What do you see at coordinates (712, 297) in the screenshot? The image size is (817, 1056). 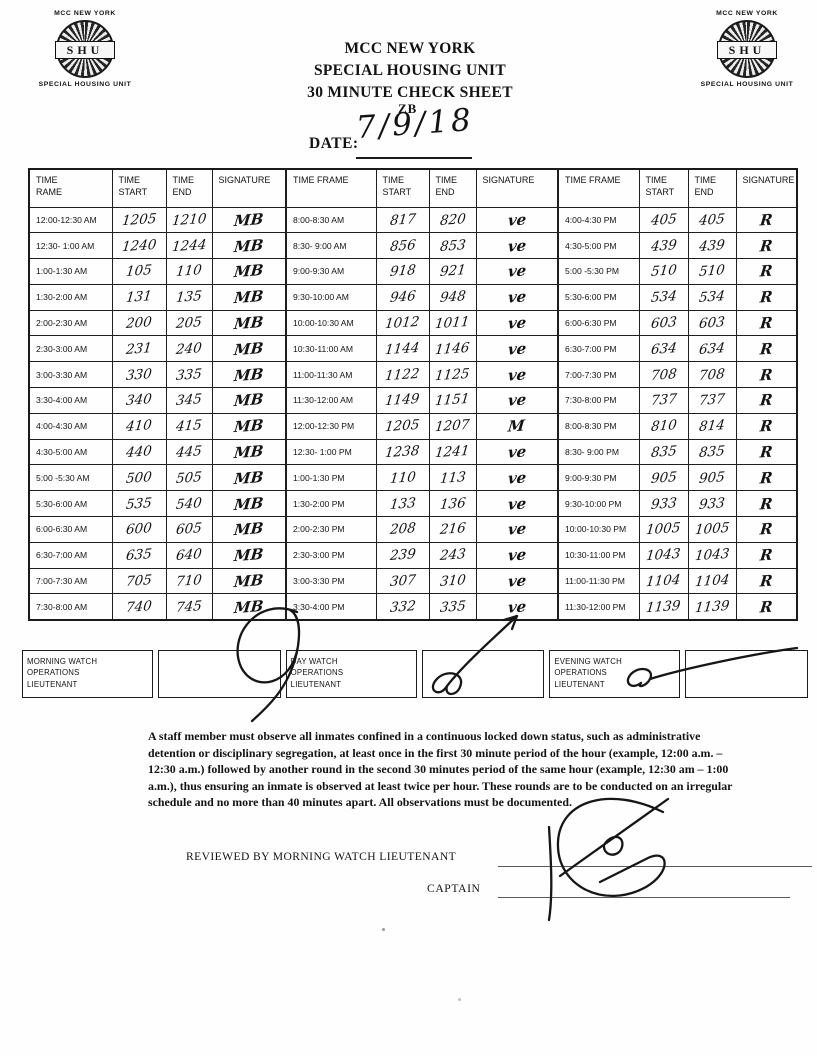 I see `time-end-cell: 534` at bounding box center [712, 297].